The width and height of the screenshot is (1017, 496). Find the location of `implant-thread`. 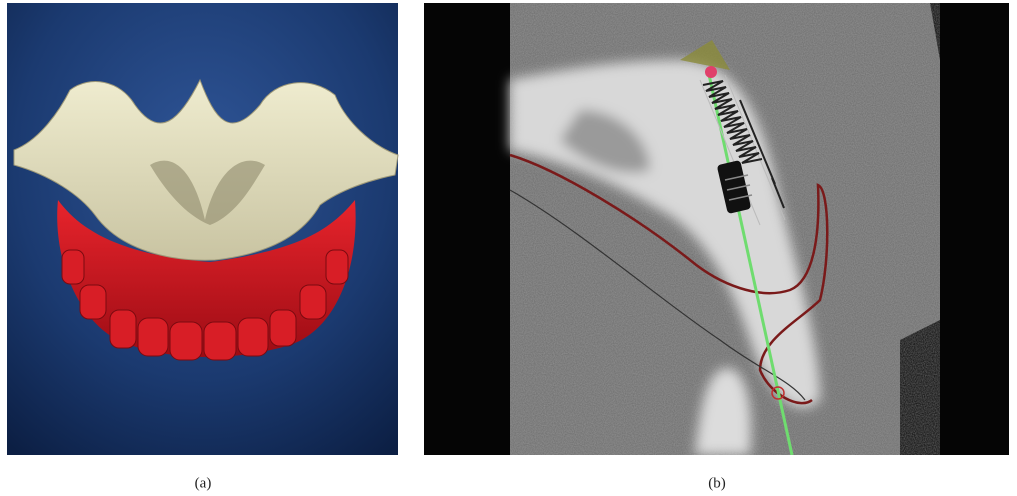

implant-thread is located at coordinates (742, 150).